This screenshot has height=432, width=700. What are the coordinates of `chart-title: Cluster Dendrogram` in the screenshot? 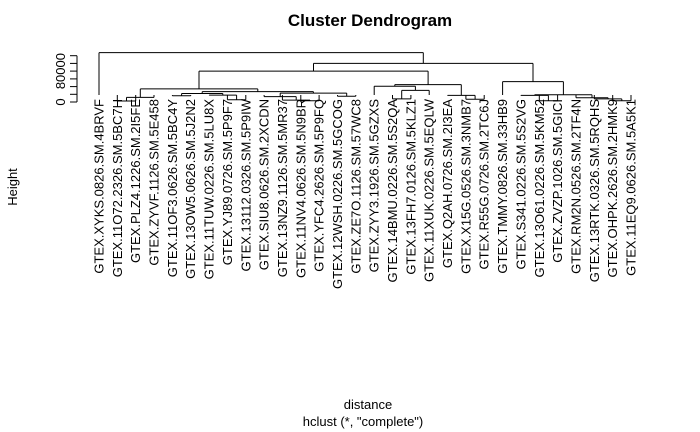 It's located at (370, 20).